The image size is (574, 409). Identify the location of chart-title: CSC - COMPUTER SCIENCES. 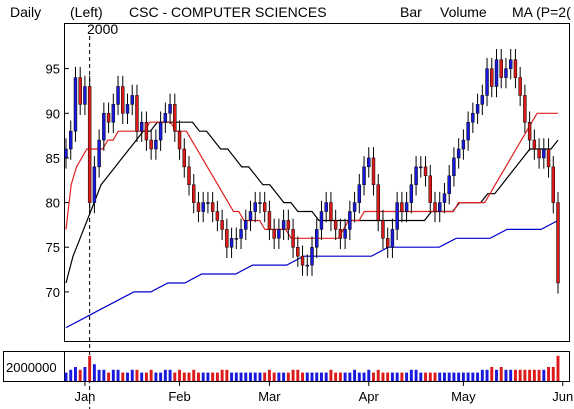
(228, 12).